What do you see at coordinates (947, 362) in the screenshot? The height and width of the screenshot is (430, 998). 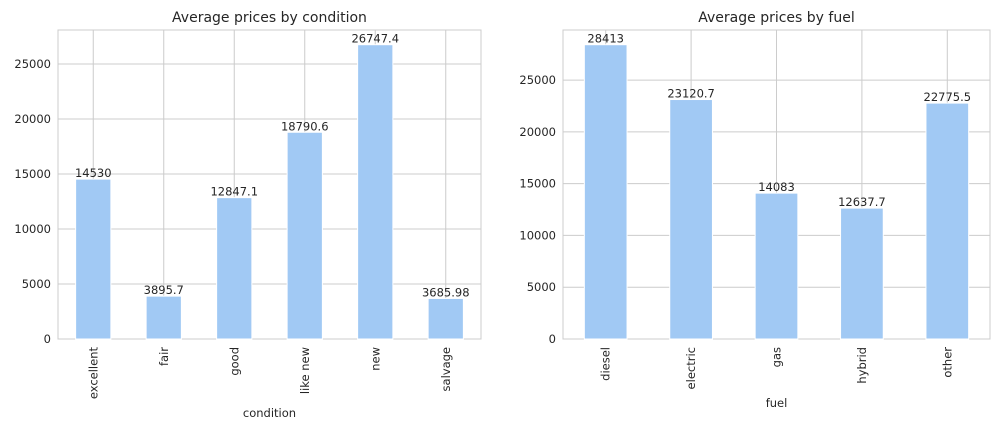 I see `x-tick-label: other` at bounding box center [947, 362].